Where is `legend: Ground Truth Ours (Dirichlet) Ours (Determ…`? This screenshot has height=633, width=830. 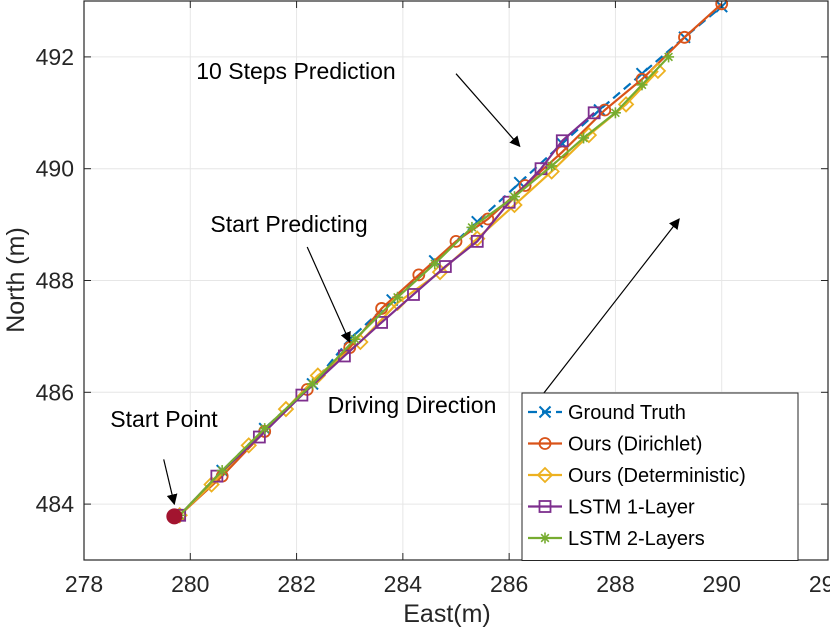
legend: Ground Truth Ours (Dirichlet) Ours (Determ… is located at coordinates (660, 476).